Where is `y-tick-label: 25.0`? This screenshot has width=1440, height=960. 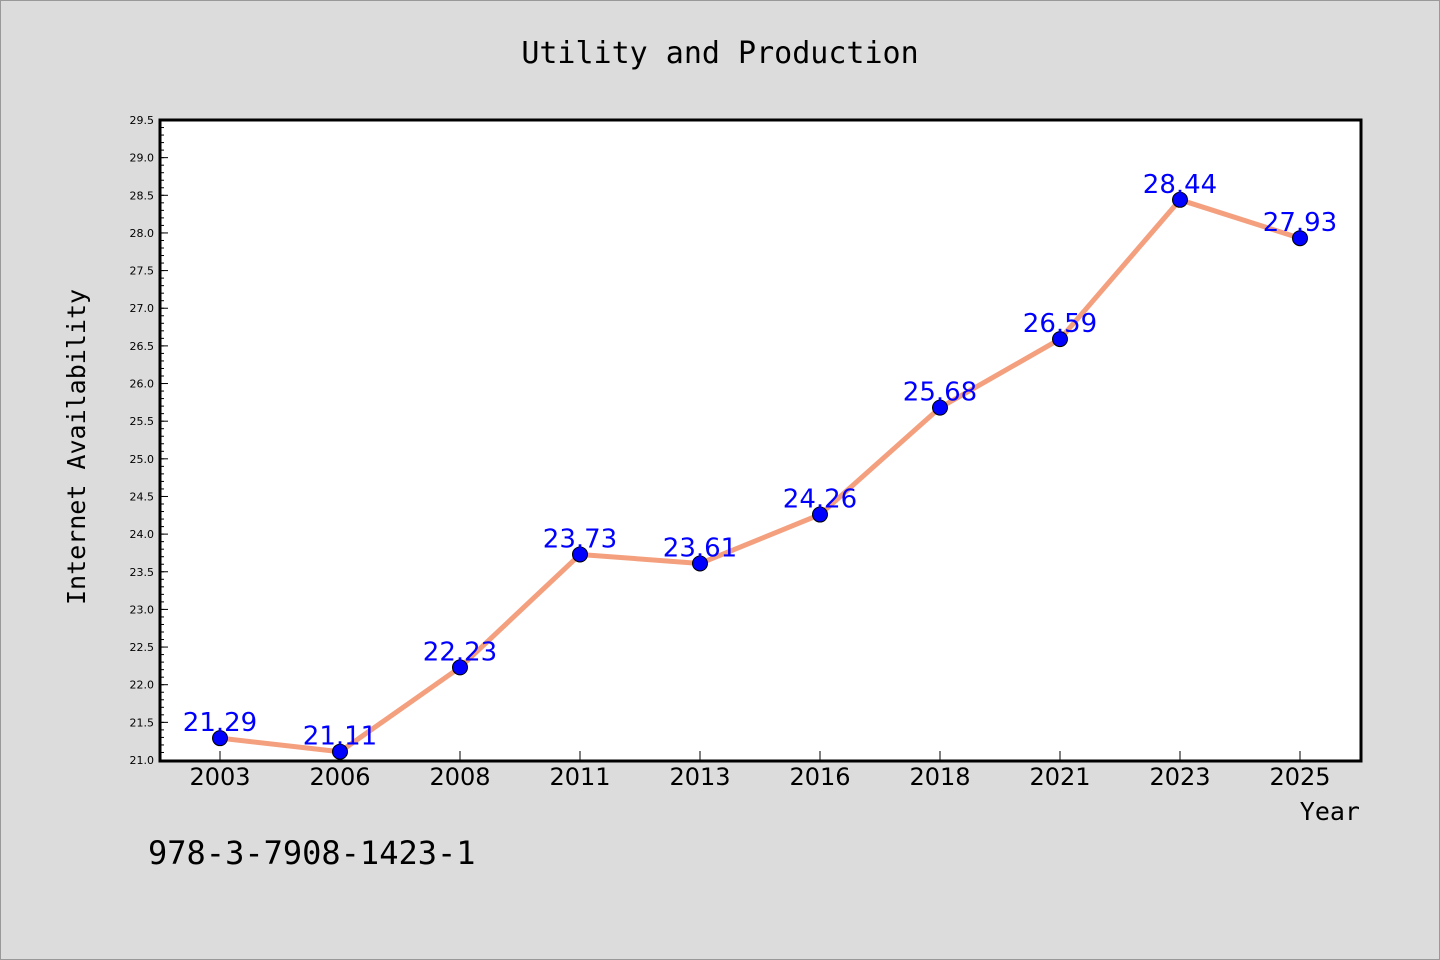
y-tick-label: 25.0 is located at coordinates (142, 459).